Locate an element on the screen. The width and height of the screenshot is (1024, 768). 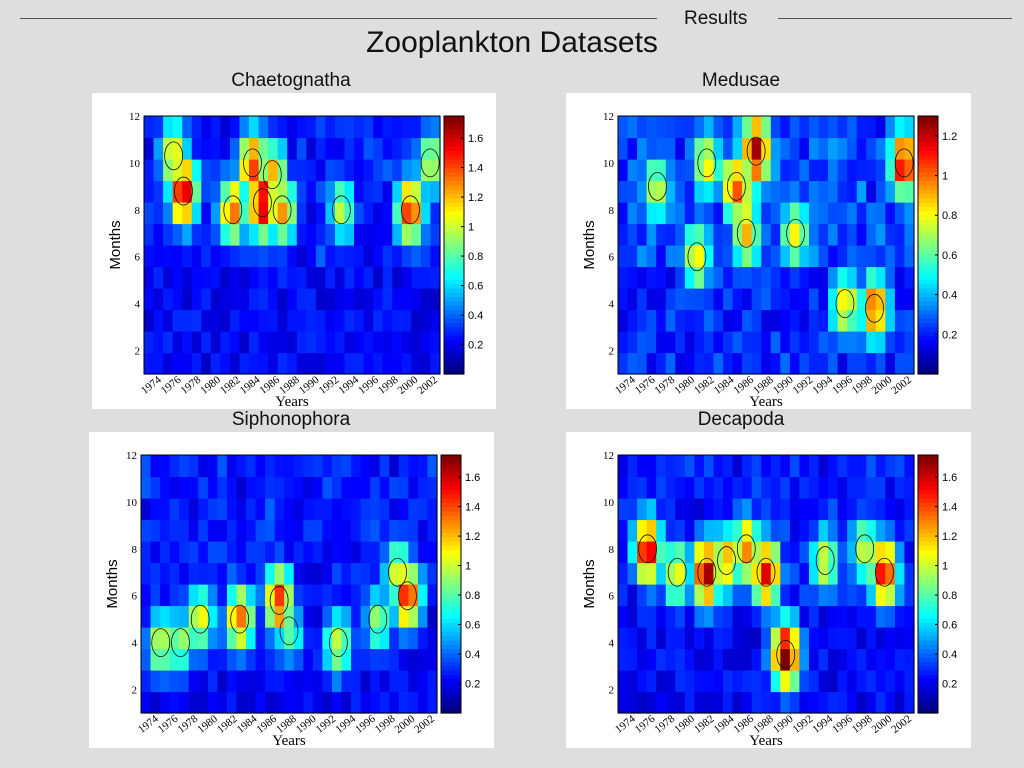
colorbar-tick-label: 1.4 is located at coordinates (472, 508).